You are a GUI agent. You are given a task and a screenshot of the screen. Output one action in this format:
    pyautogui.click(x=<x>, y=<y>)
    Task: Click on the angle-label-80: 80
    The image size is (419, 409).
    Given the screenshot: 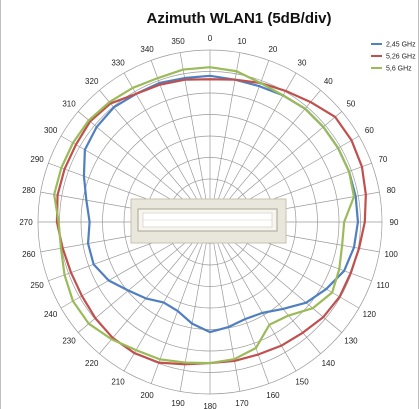 What is the action you would take?
    pyautogui.click(x=391, y=190)
    